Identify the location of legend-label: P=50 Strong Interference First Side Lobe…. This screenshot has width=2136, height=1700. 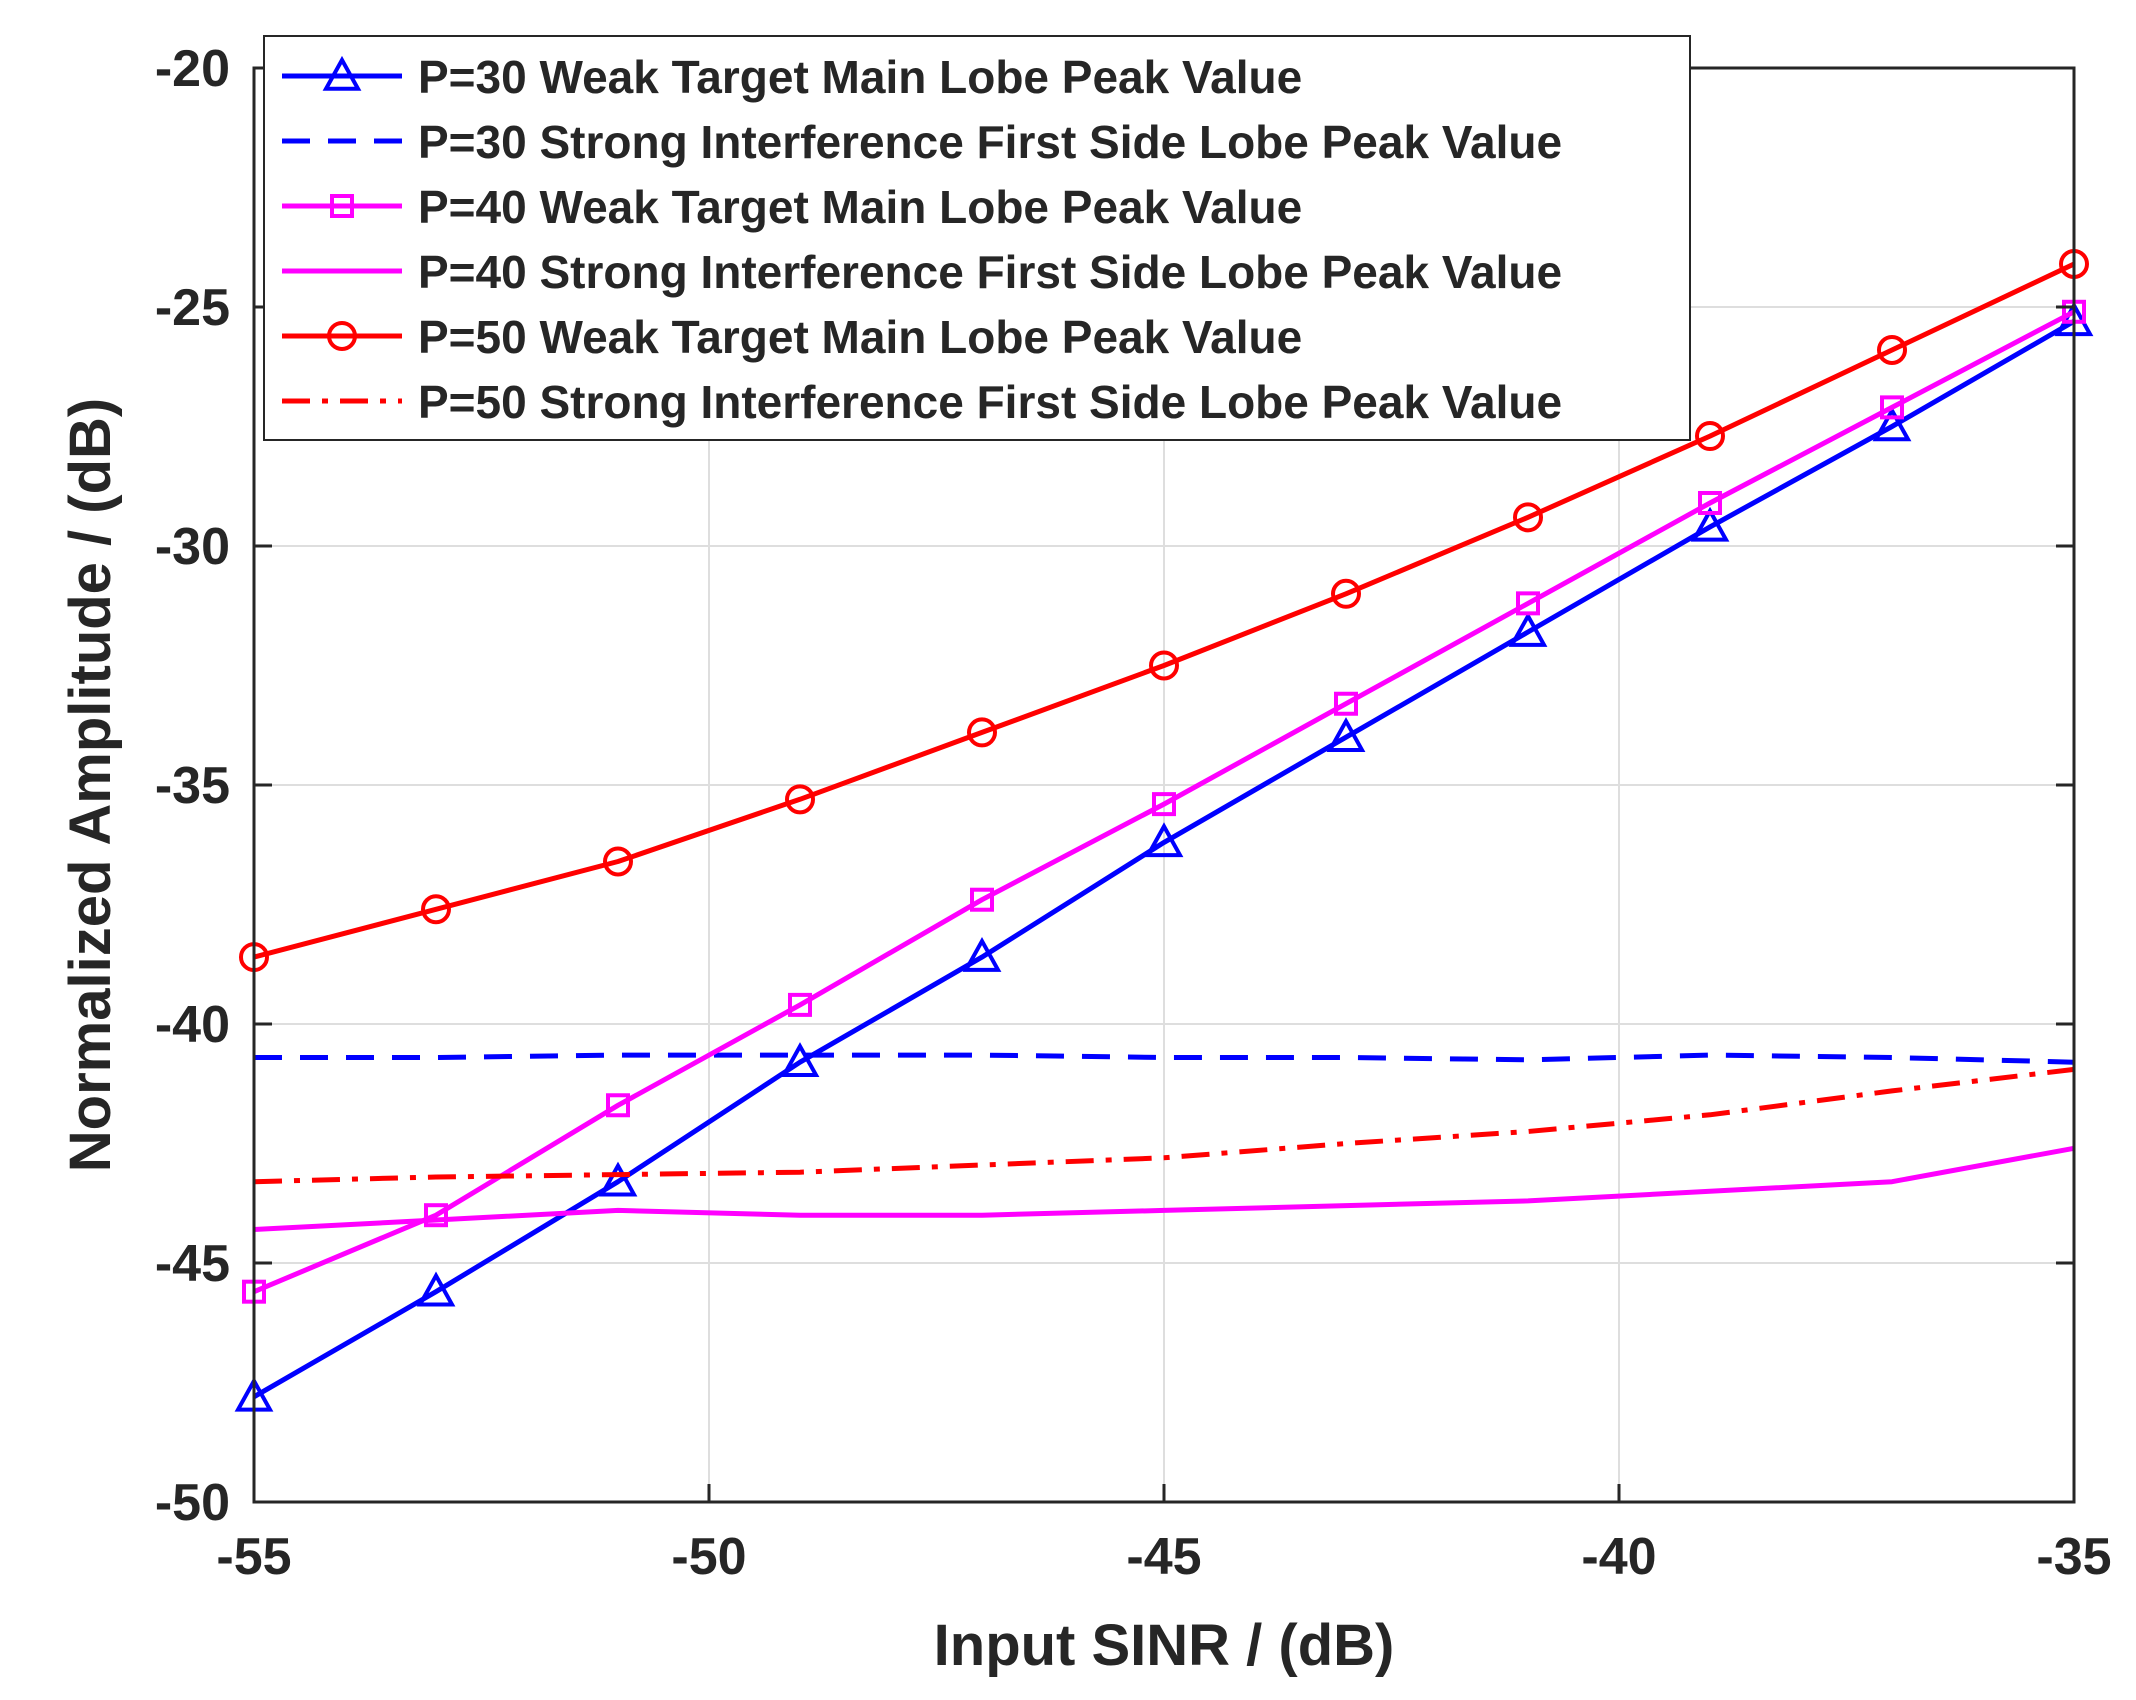
(990, 402).